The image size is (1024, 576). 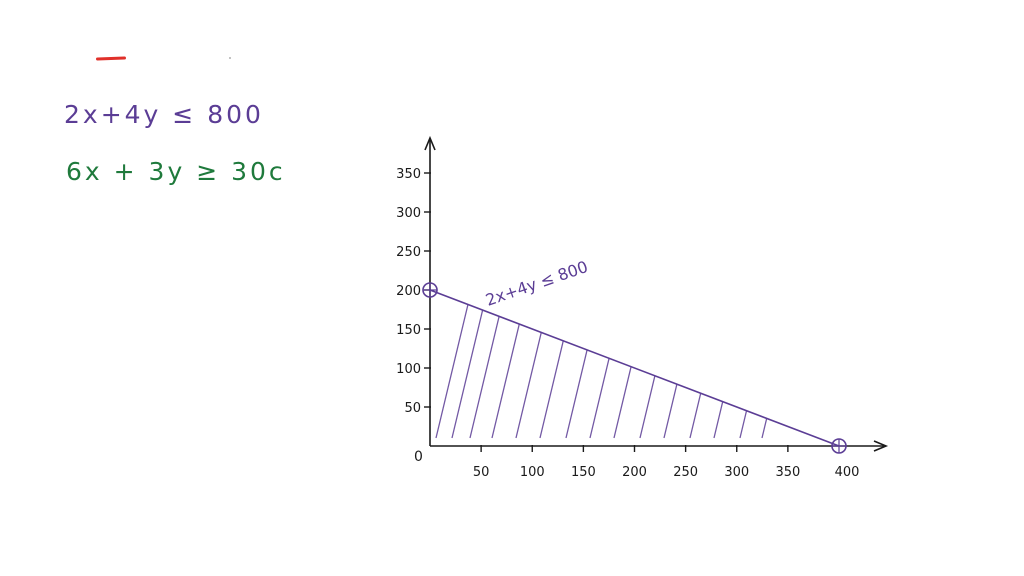 What do you see at coordinates (685, 472) in the screenshot?
I see `x-tick-label: 250` at bounding box center [685, 472].